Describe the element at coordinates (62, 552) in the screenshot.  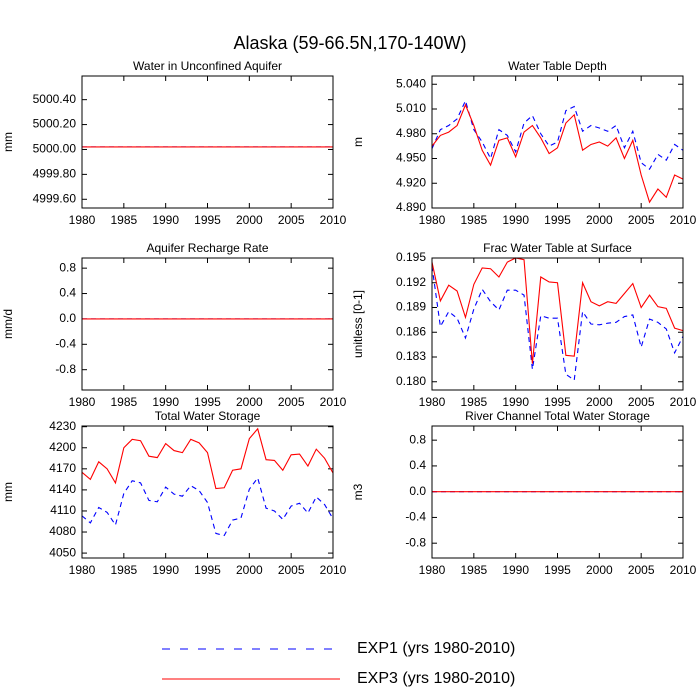
I see `y-tick-label: 4050` at that location.